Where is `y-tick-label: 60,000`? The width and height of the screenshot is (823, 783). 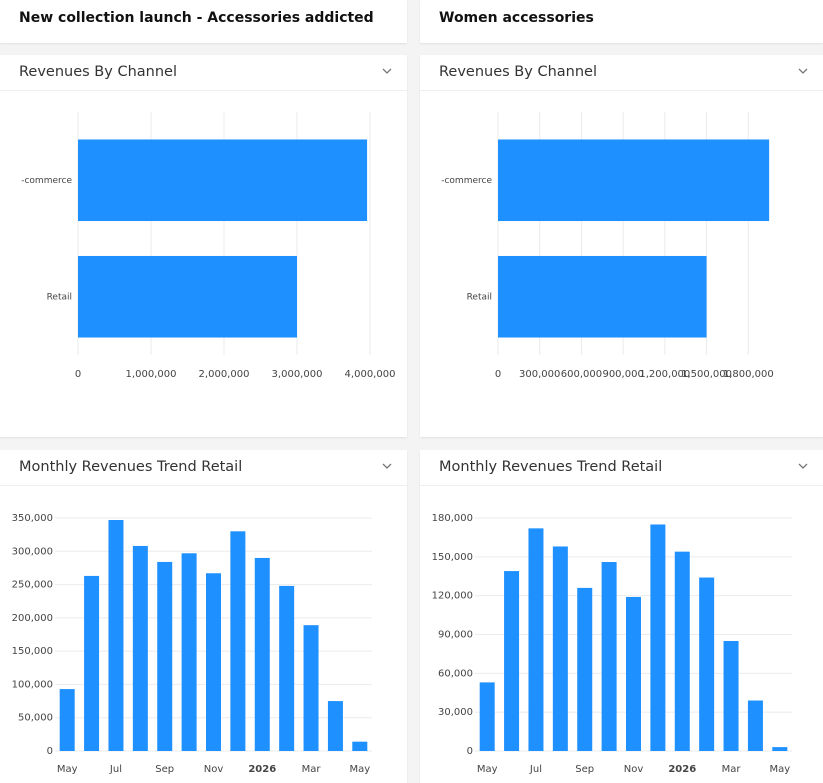 y-tick-label: 60,000 is located at coordinates (455, 673).